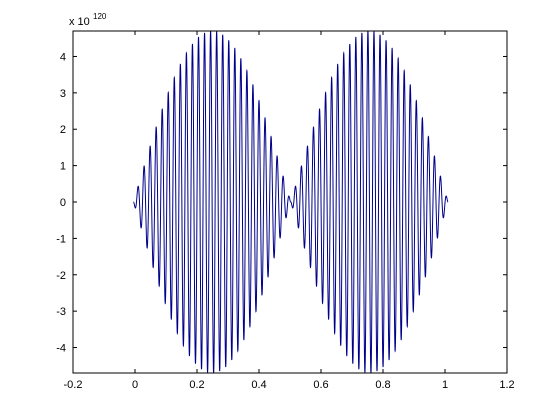 This screenshot has height=419, width=560. Describe the element at coordinates (61, 276) in the screenshot. I see `y-tick-label: -2` at that location.